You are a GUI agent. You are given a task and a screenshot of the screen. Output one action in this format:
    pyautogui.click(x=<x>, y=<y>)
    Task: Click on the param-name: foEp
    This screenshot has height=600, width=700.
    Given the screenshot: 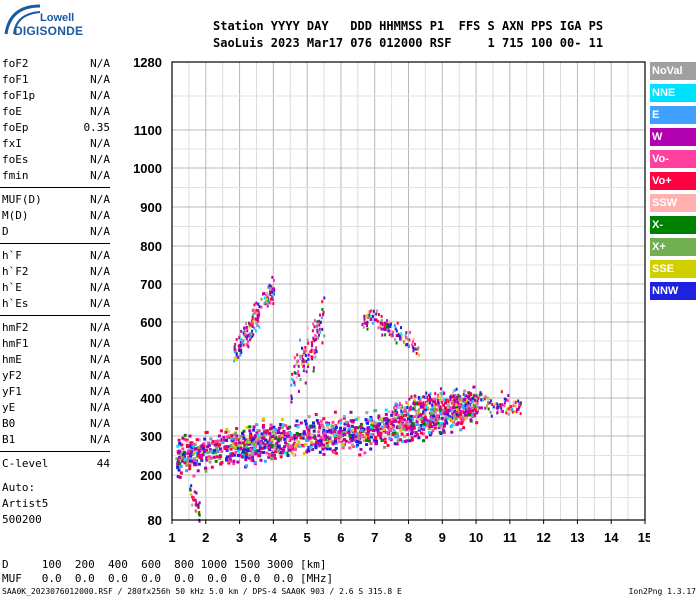 What is the action you would take?
    pyautogui.click(x=15, y=127)
    